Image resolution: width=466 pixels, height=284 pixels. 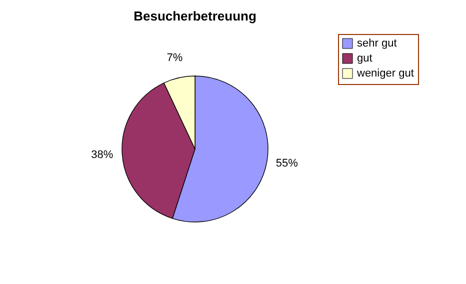 I want to click on data-label: 38%, so click(x=102, y=154).